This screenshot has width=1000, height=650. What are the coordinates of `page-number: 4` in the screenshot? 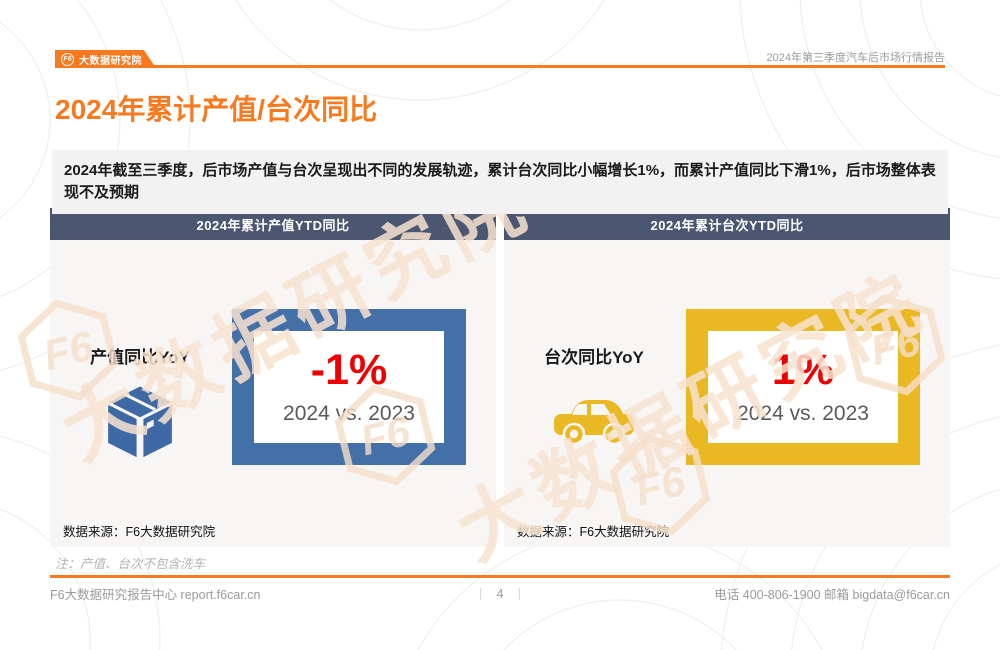 It's located at (500, 593).